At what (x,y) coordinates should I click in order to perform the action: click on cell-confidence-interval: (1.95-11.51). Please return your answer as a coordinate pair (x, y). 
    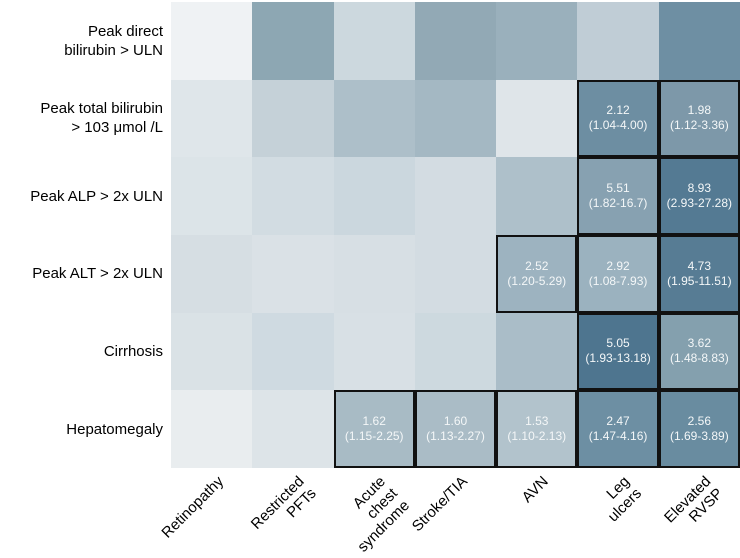
    Looking at the image, I should click on (699, 280).